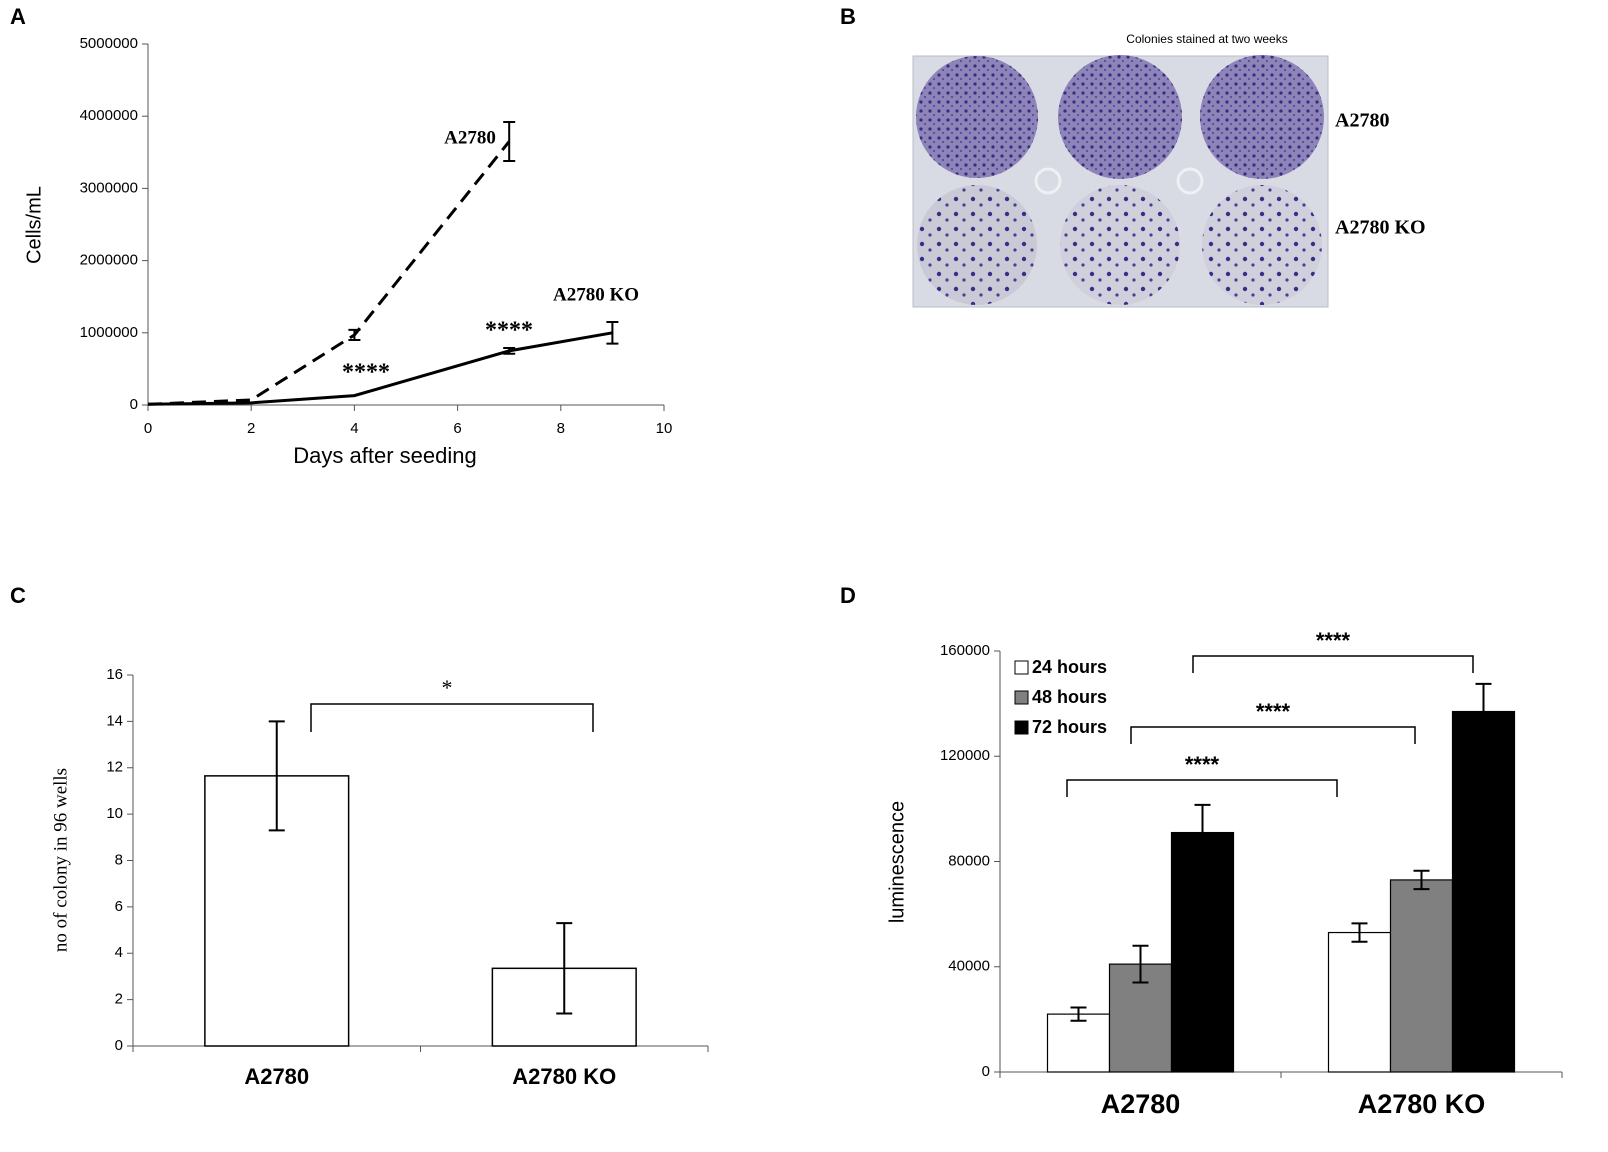 Image resolution: width=1608 pixels, height=1152 pixels. Describe the element at coordinates (1380, 228) in the screenshot. I see `row-label: A2780 KO` at that location.